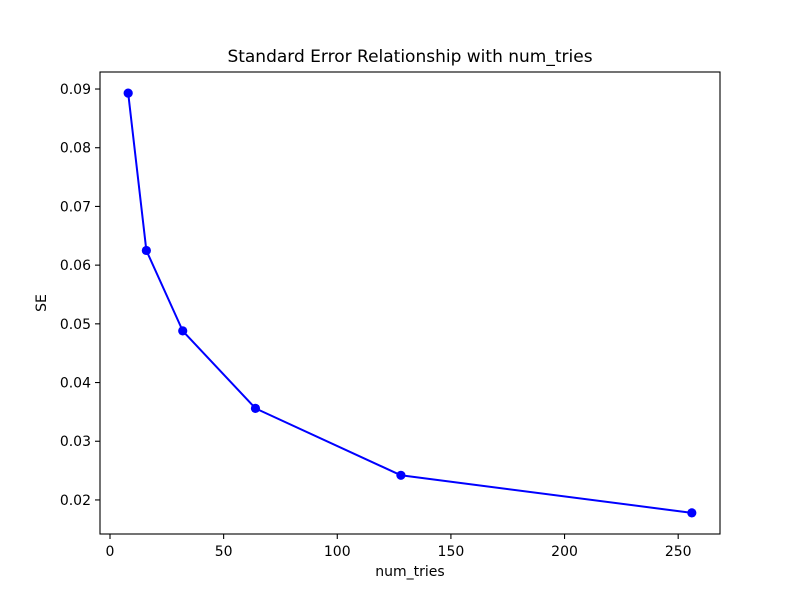  What do you see at coordinates (75, 325) in the screenshot?
I see `y-tick-label: 0.05` at bounding box center [75, 325].